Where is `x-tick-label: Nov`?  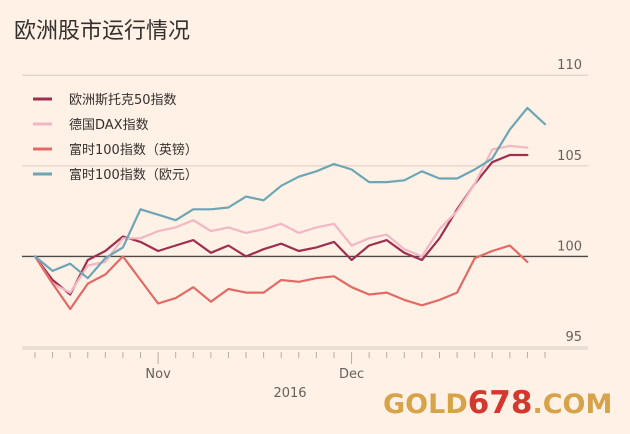
x-tick-label: Nov is located at coordinates (158, 374).